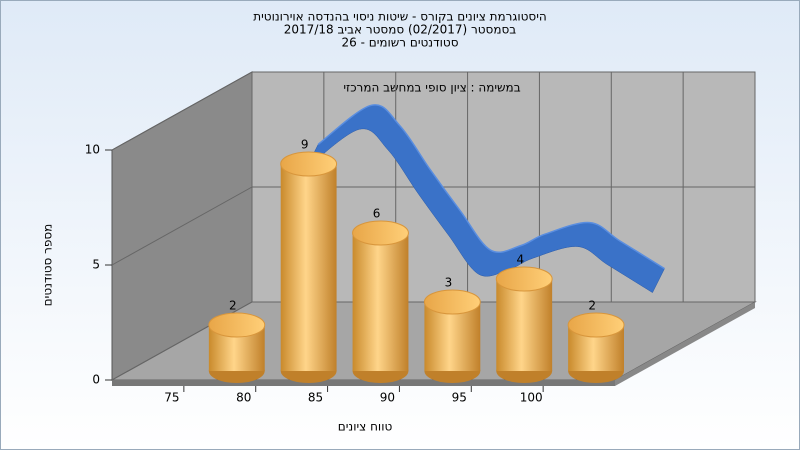 The image size is (800, 450). What do you see at coordinates (96, 265) in the screenshot?
I see `y-tick-label: 5` at bounding box center [96, 265].